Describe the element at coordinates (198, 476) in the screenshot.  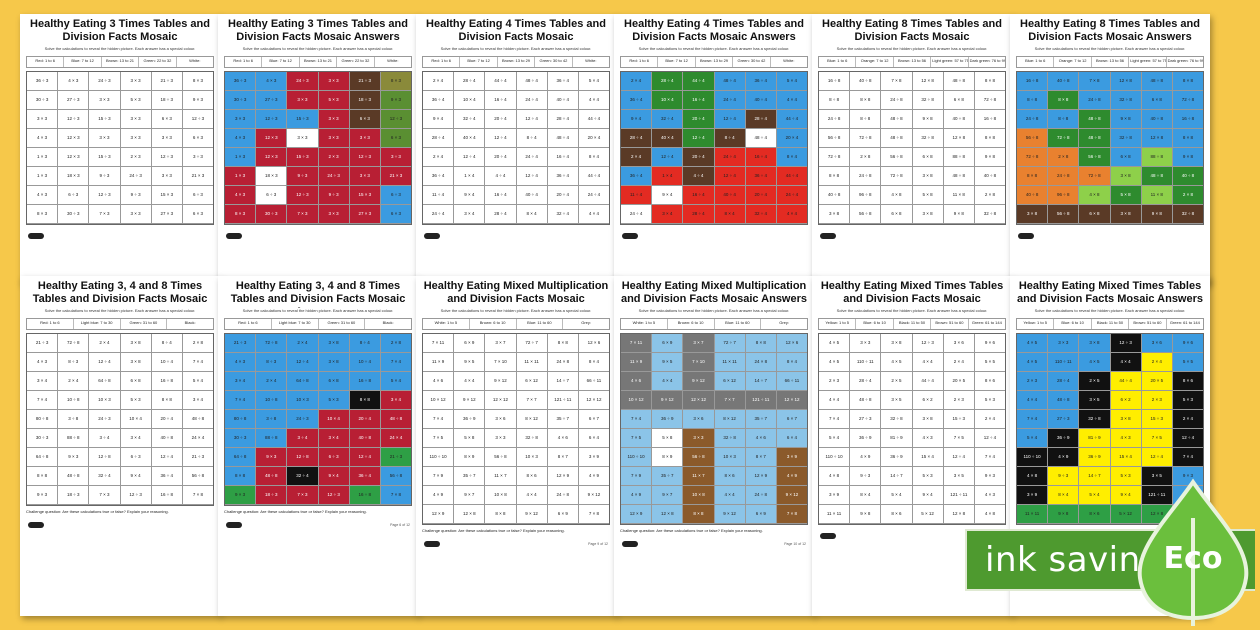
I see `mosaic-cell: 56 ÷ 8` at that location.